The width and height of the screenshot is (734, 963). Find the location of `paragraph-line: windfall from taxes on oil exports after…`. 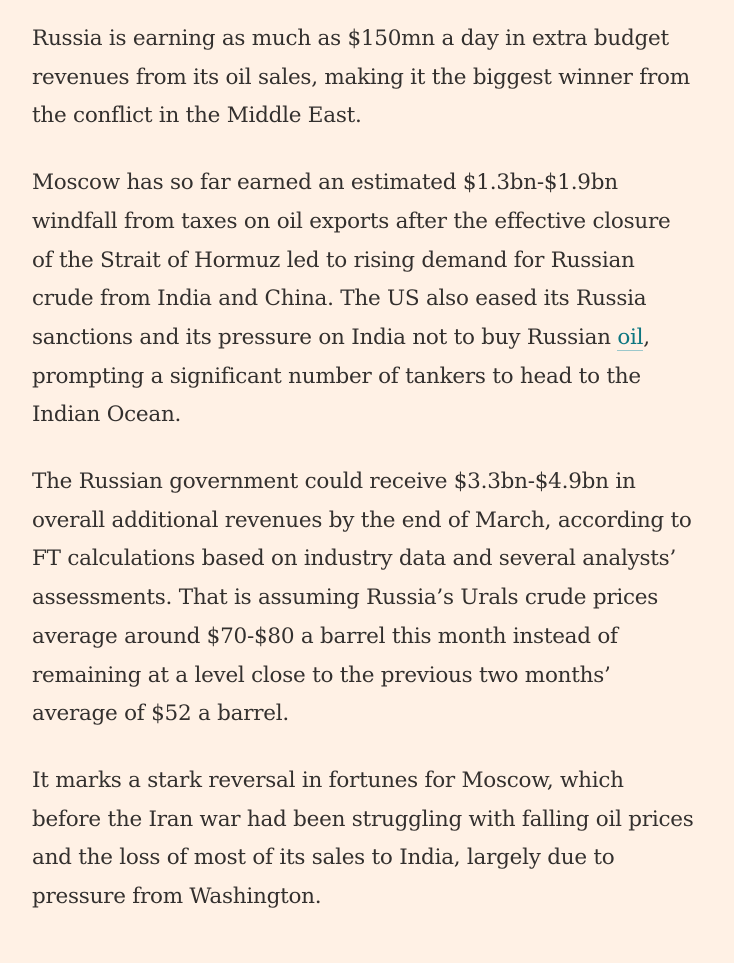

paragraph-line: windfall from taxes on oil exports after… is located at coordinates (351, 221).